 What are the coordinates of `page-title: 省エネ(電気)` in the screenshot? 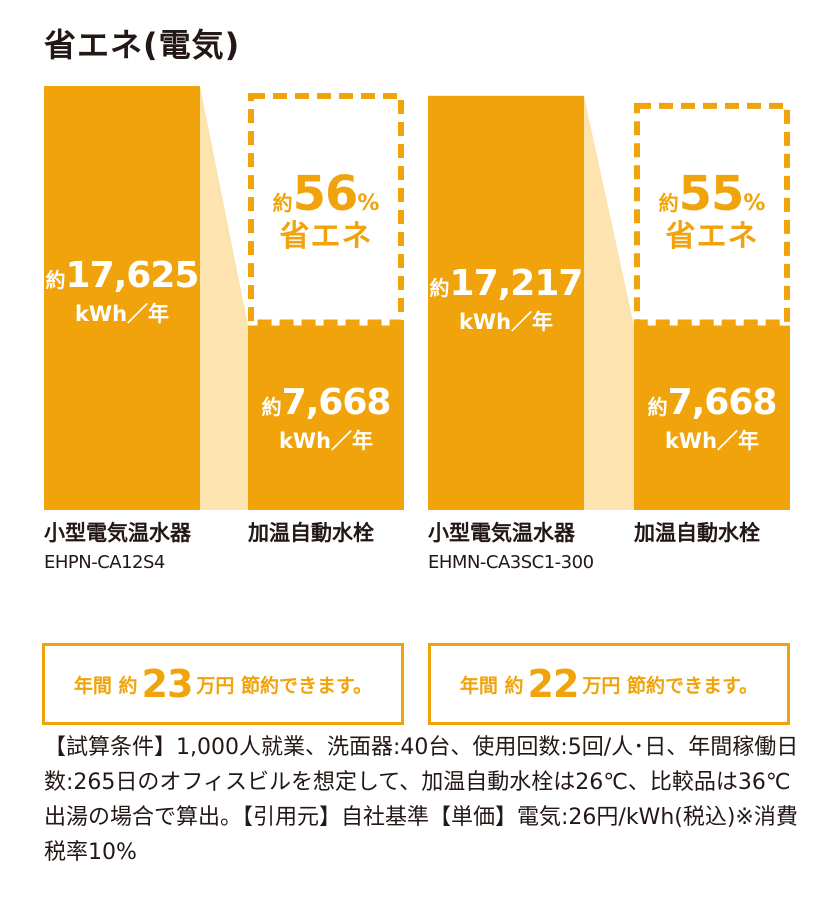 It's located at (142, 45).